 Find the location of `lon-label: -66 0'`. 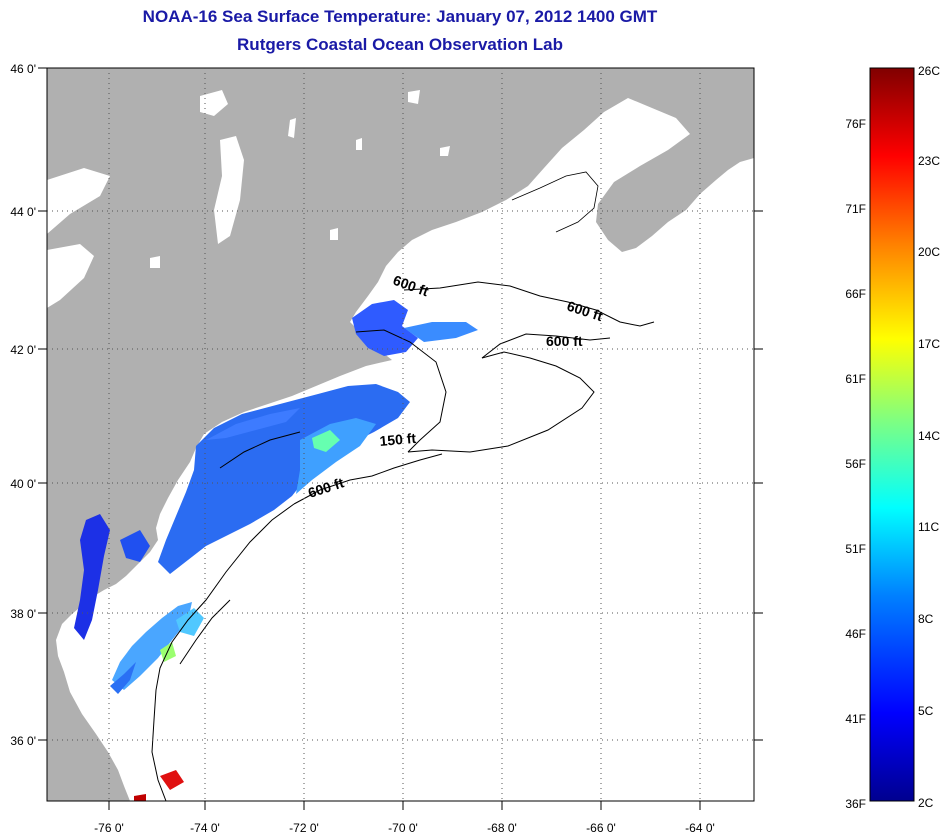

lon-label: -66 0' is located at coordinates (601, 828).